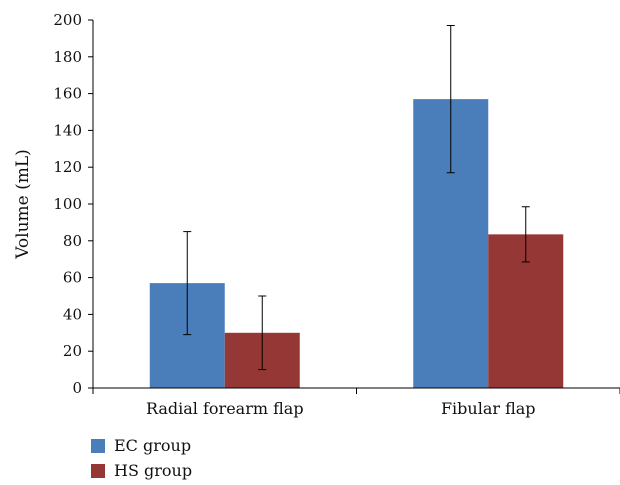 Image resolution: width=620 pixels, height=485 pixels. I want to click on y-tick-label: 80, so click(72, 241).